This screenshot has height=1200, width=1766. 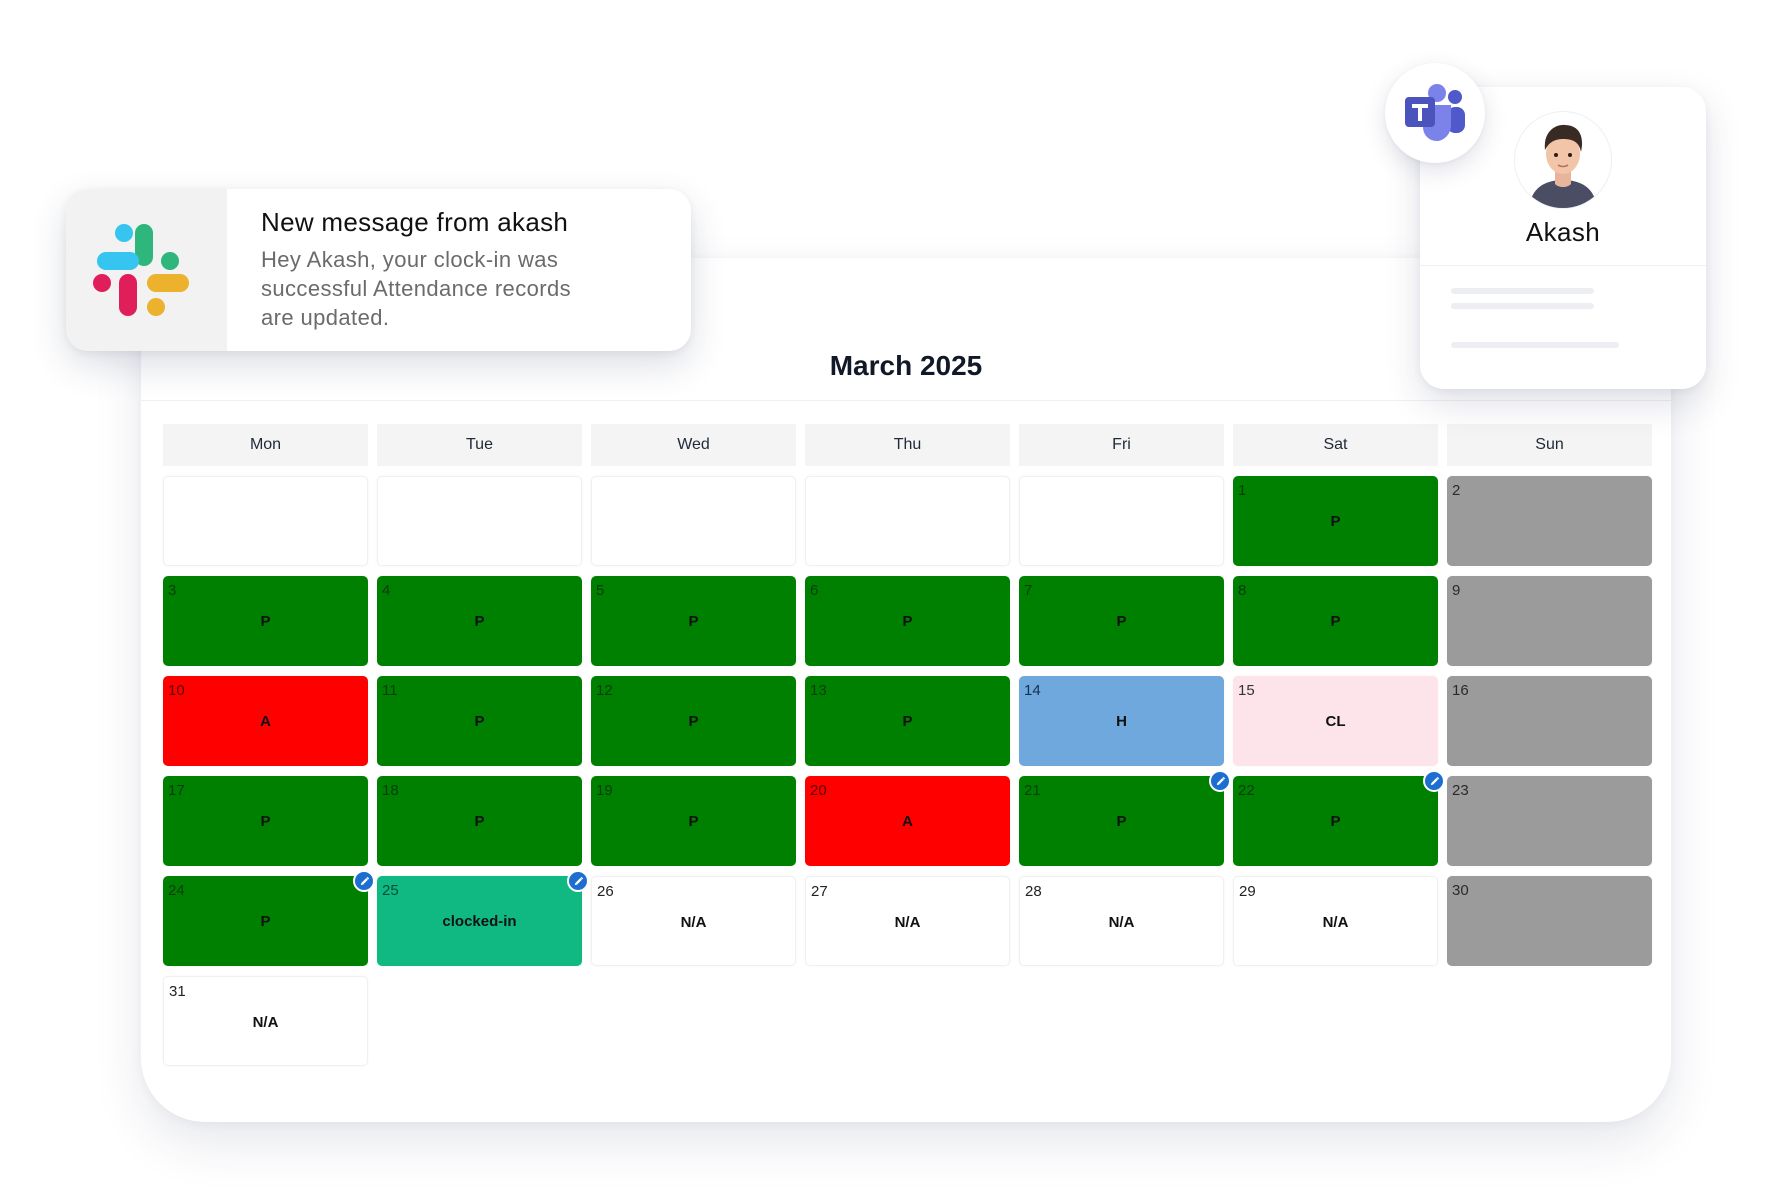 I want to click on day-number: 20, so click(x=818, y=790).